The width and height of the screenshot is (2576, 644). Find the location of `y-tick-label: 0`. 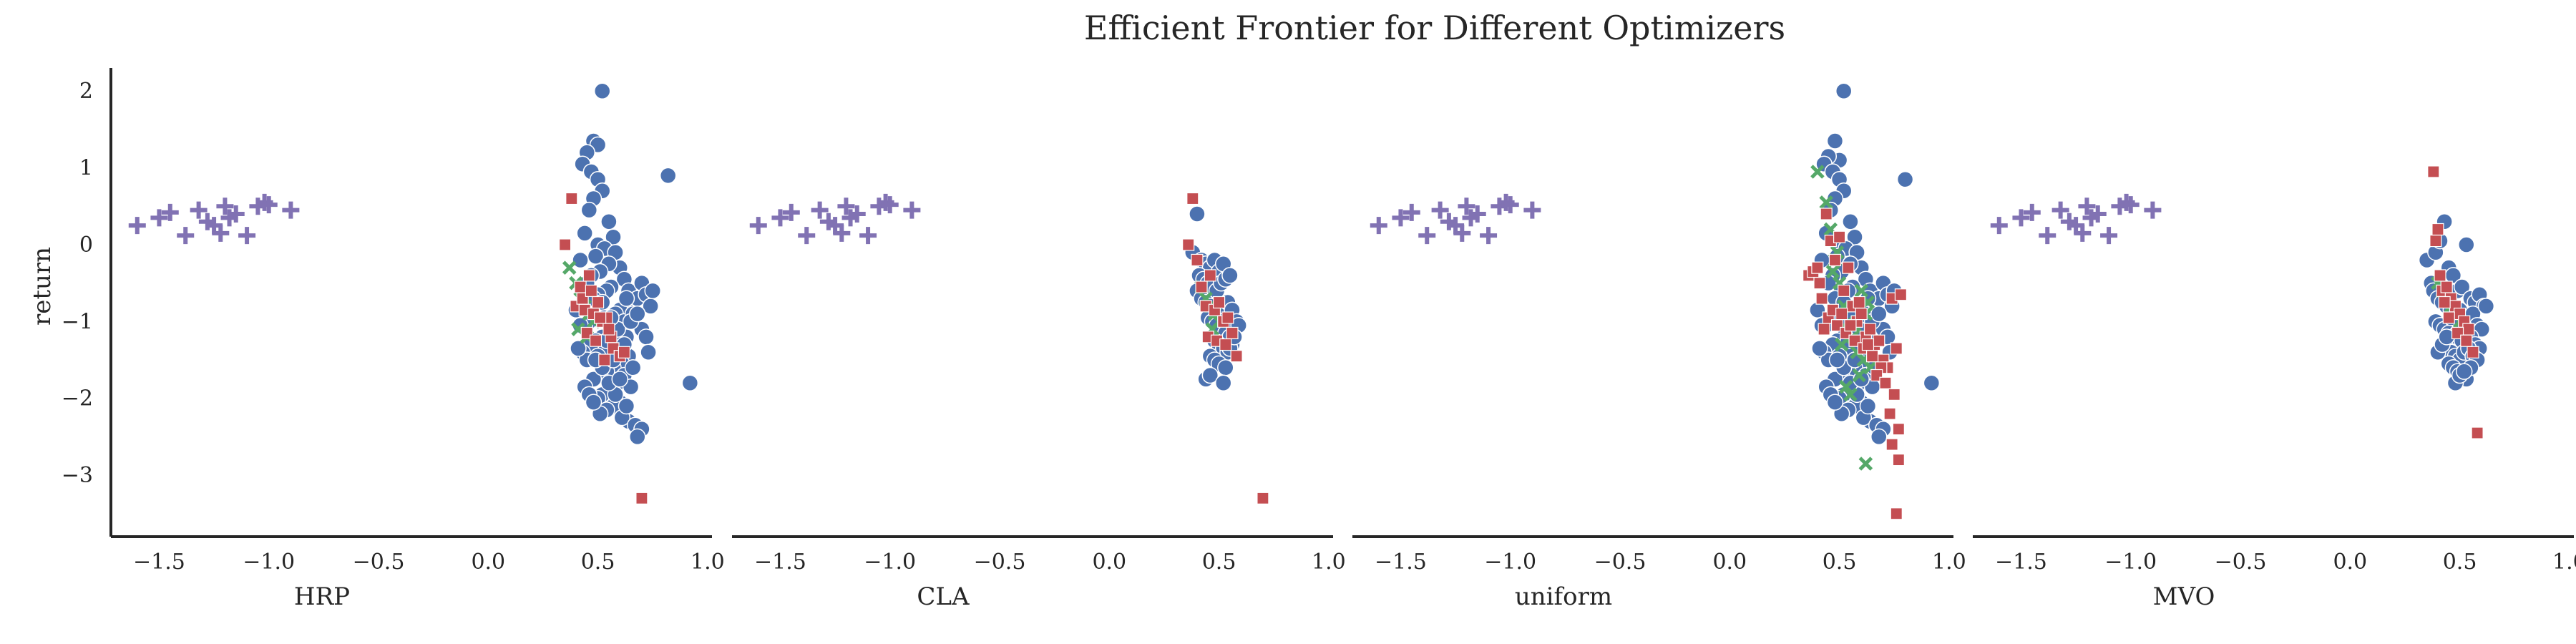

y-tick-label: 0 is located at coordinates (86, 245).